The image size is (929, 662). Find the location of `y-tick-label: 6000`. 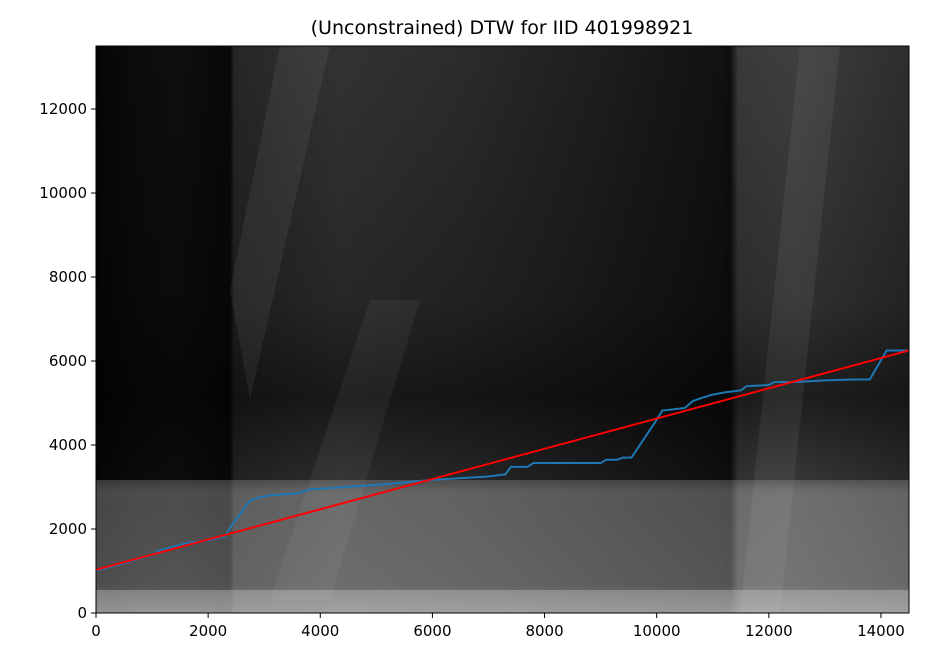

y-tick-label: 6000 is located at coordinates (68, 361).